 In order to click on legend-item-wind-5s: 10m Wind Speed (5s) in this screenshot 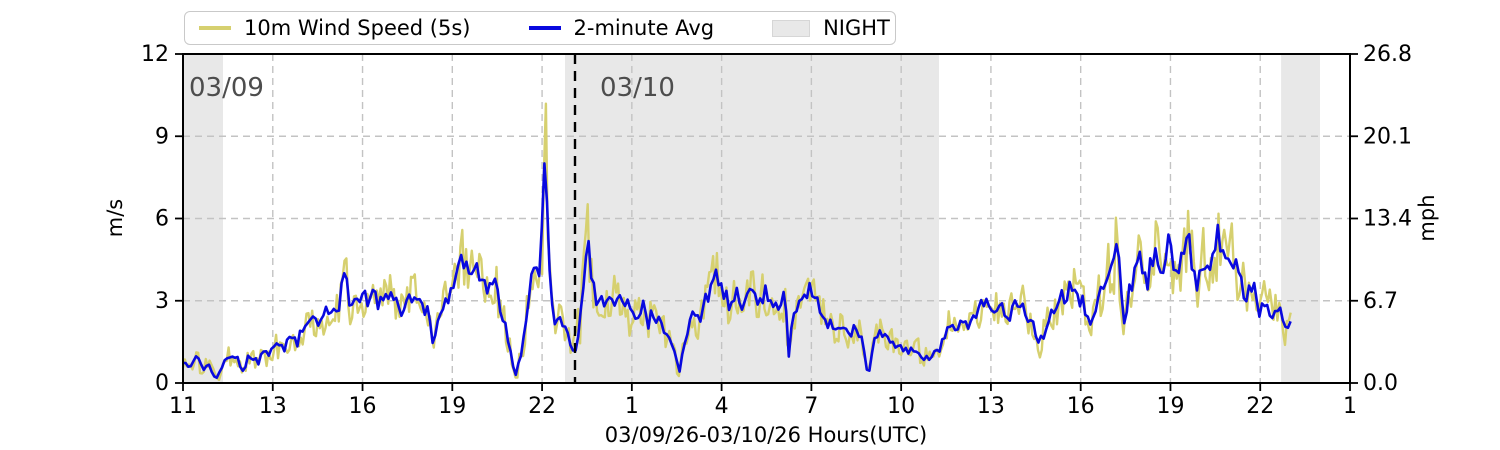, I will do `click(335, 28)`.